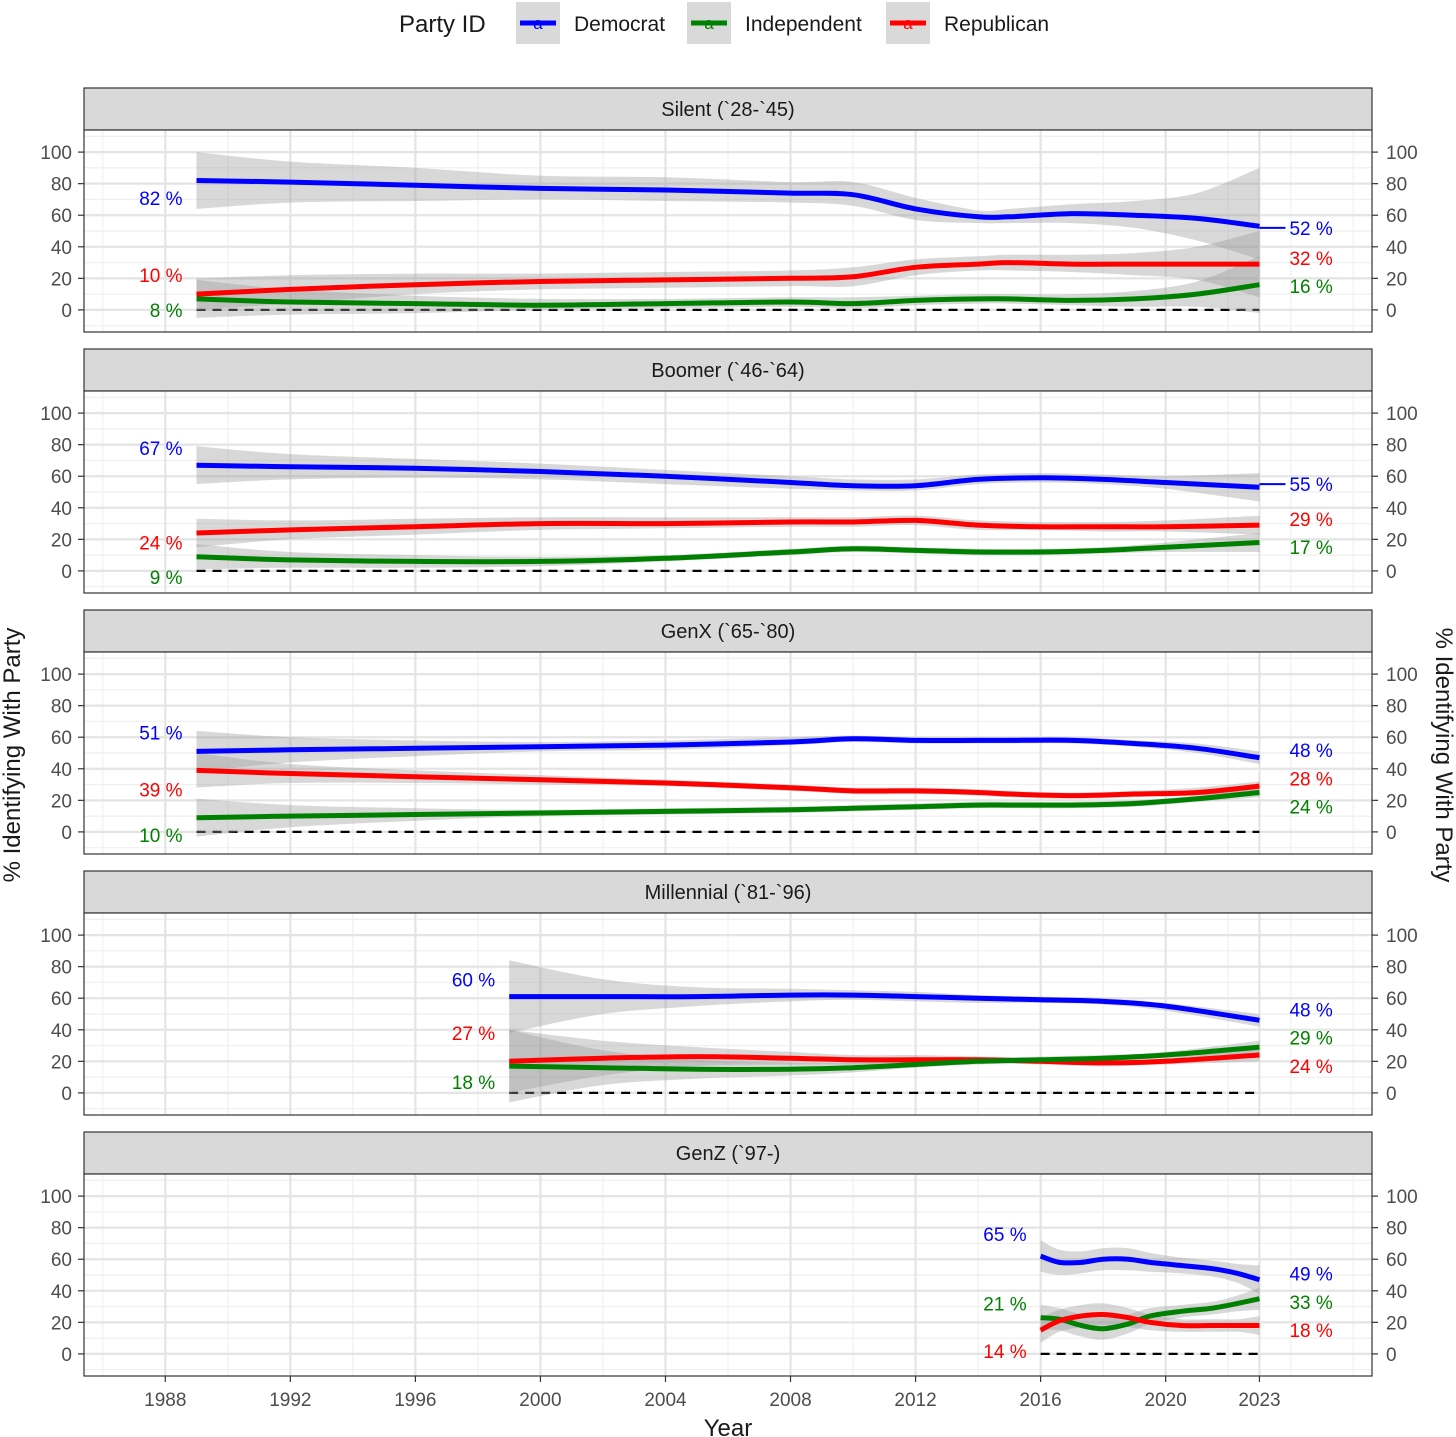 The width and height of the screenshot is (1456, 1437). Describe the element at coordinates (13, 755) in the screenshot. I see `y-axis-title-left: % Identifying With Party` at that location.